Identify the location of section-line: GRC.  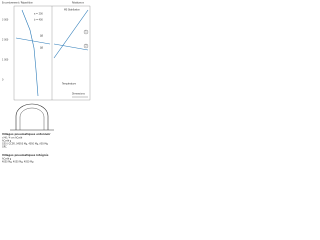
(4, 147).